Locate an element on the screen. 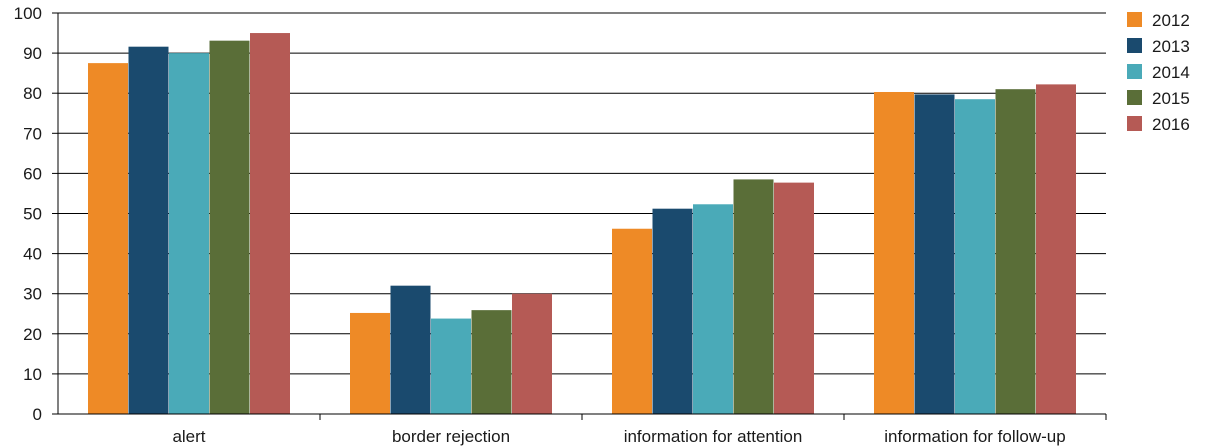 The width and height of the screenshot is (1206, 448). y-tick-label: 50 is located at coordinates (32, 214).